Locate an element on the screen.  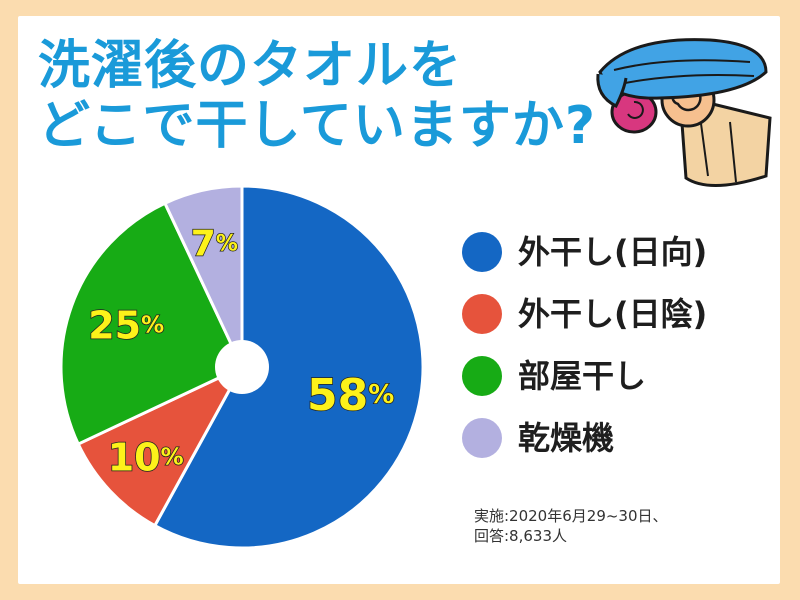
donut-hole is located at coordinates (242, 367).